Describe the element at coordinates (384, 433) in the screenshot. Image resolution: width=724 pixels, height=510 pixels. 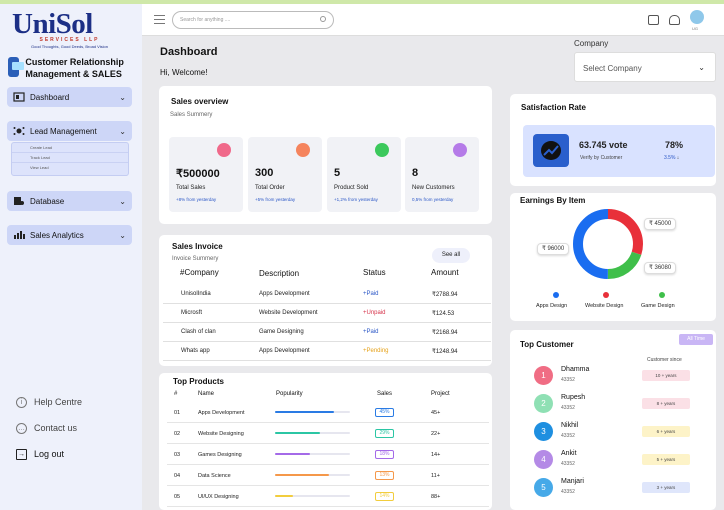
I see `sales-badge: 29%` at that location.